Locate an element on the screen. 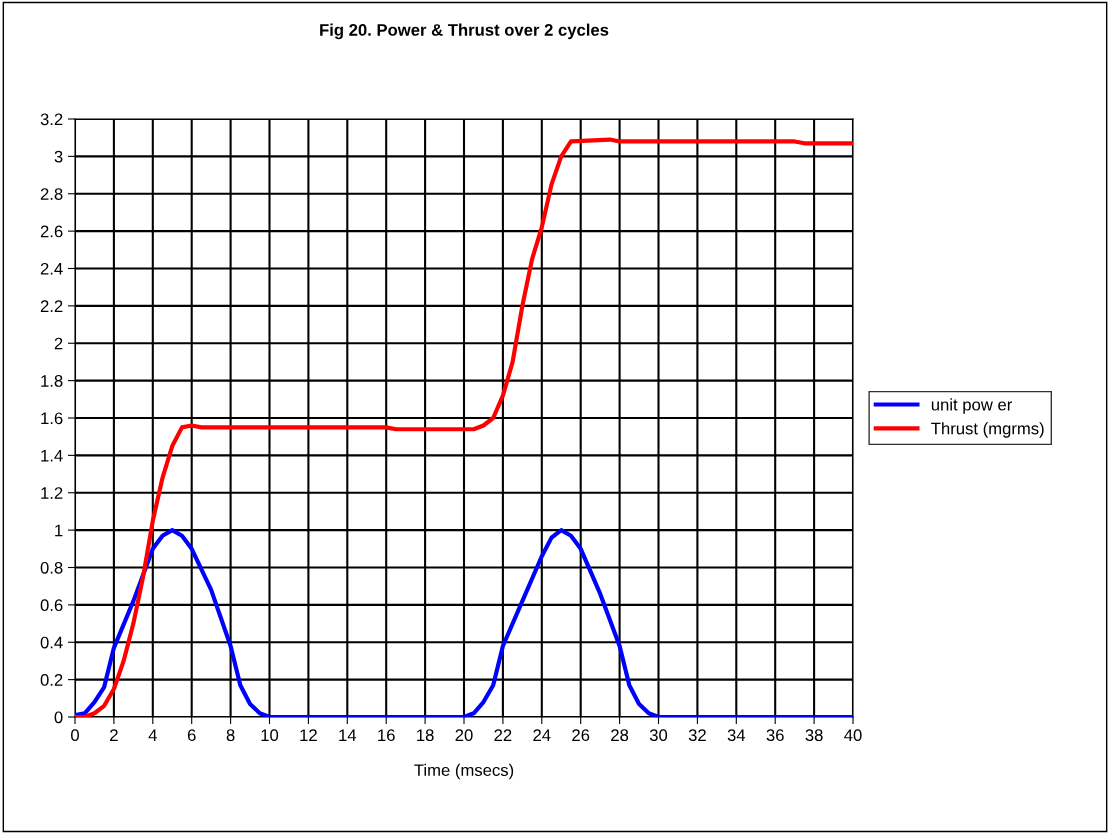  legend-label: unit pow er is located at coordinates (972, 406).